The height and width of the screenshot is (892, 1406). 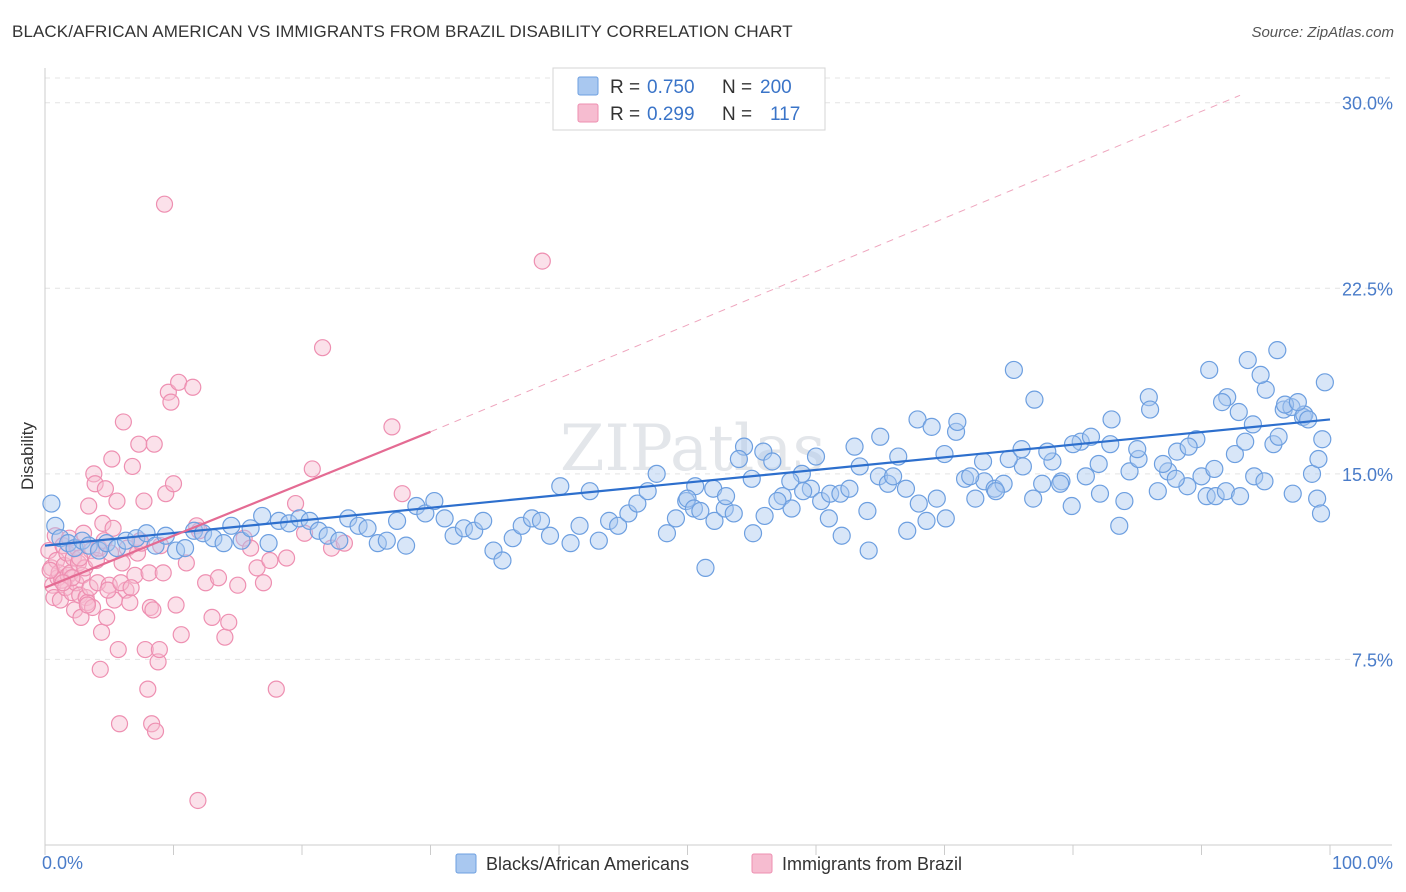 What do you see at coordinates (762, 863) in the screenshot?
I see `bottom-legend-swatch-brazil` at bounding box center [762, 863].